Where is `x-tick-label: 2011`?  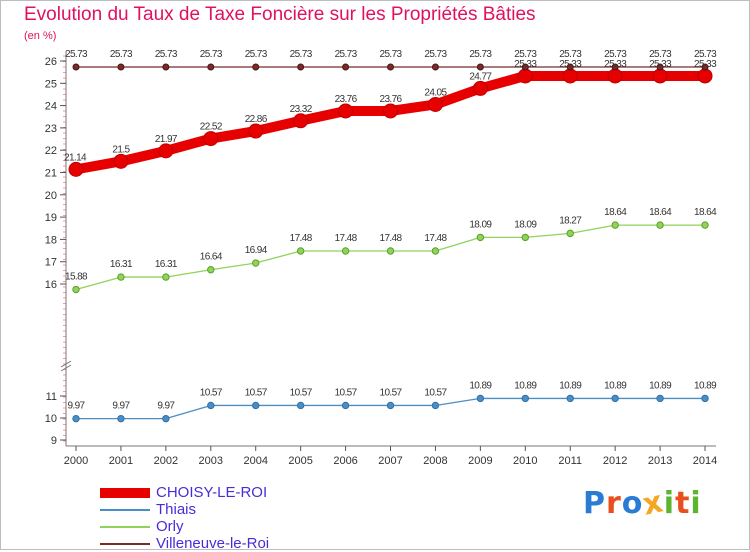 x-tick-label: 2011 is located at coordinates (570, 461).